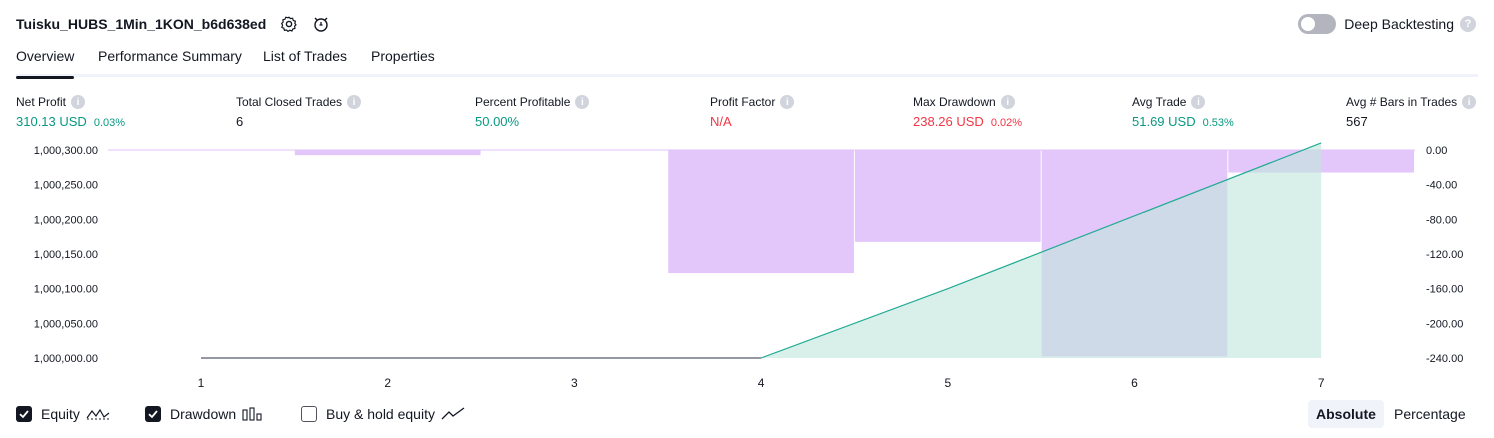 The width and height of the screenshot is (1494, 438). Describe the element at coordinates (66, 359) in the screenshot. I see `left-axis-tick: 1,000,000.00` at that location.